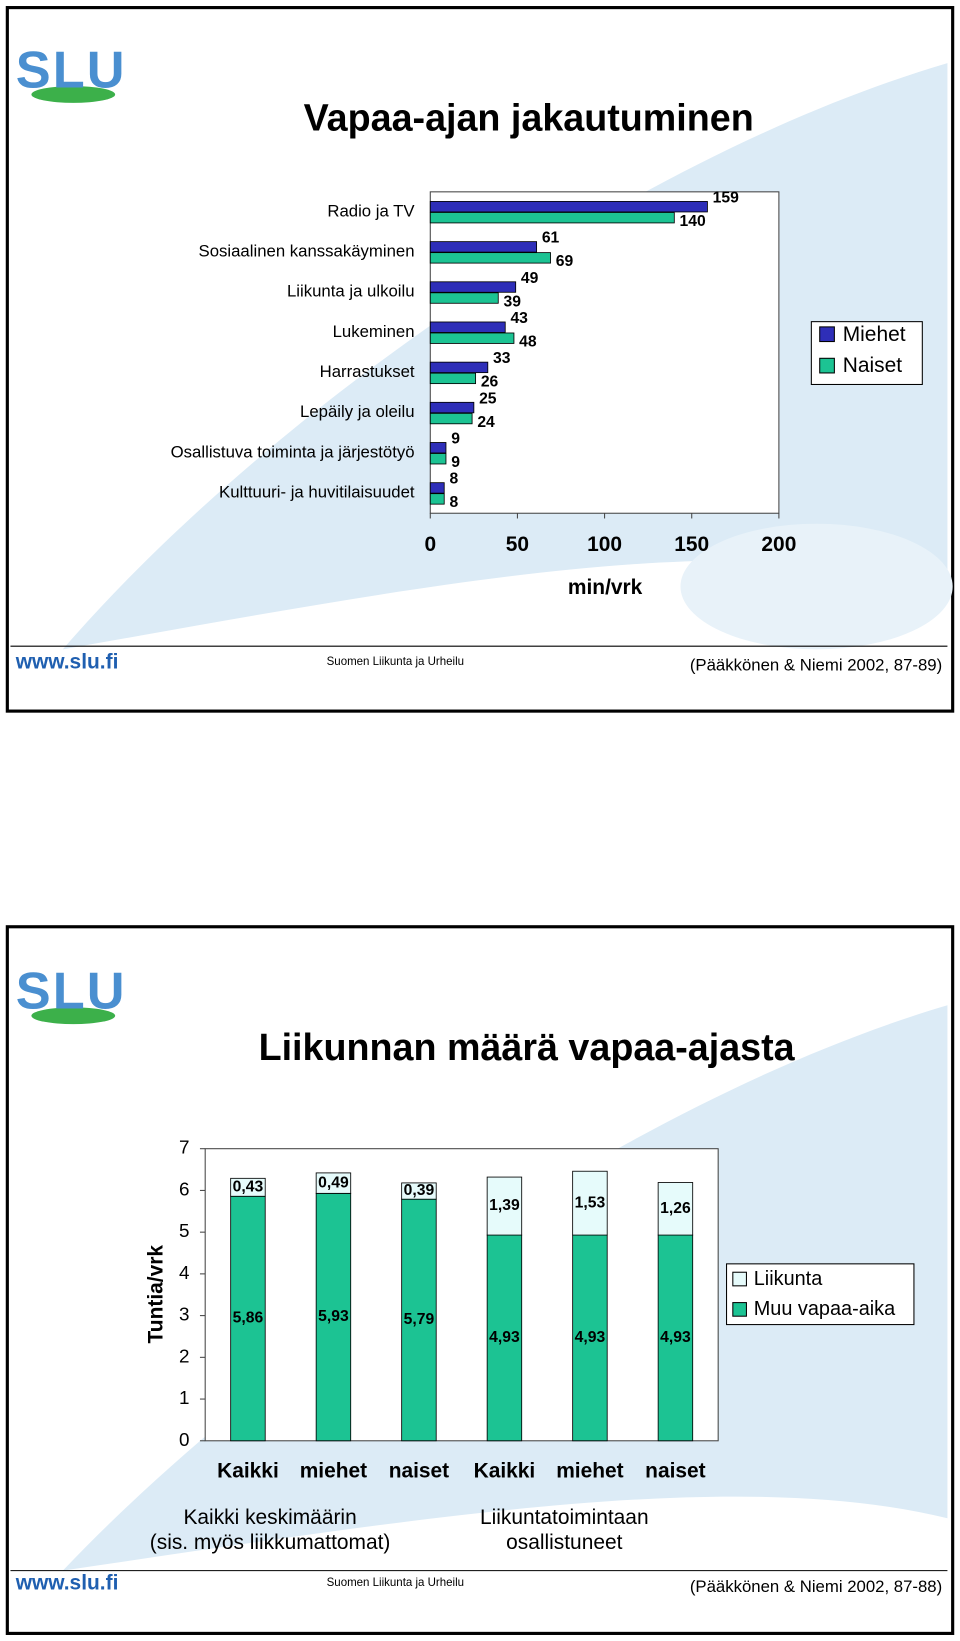 The image size is (960, 1641). What do you see at coordinates (517, 544) in the screenshot?
I see `x-tick-label: 50` at bounding box center [517, 544].